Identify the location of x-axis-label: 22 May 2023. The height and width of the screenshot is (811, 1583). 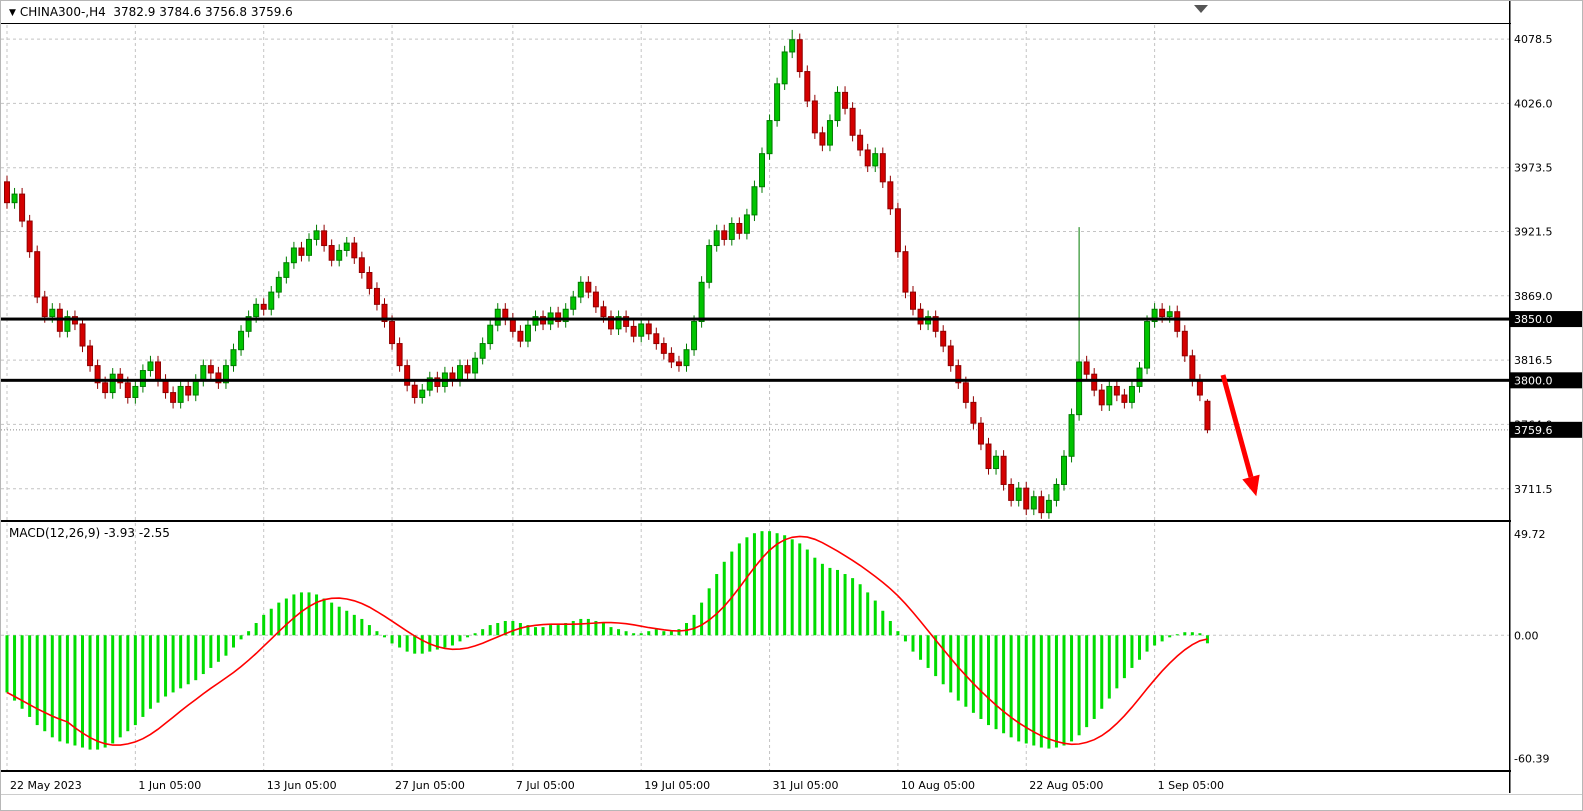
(46, 785).